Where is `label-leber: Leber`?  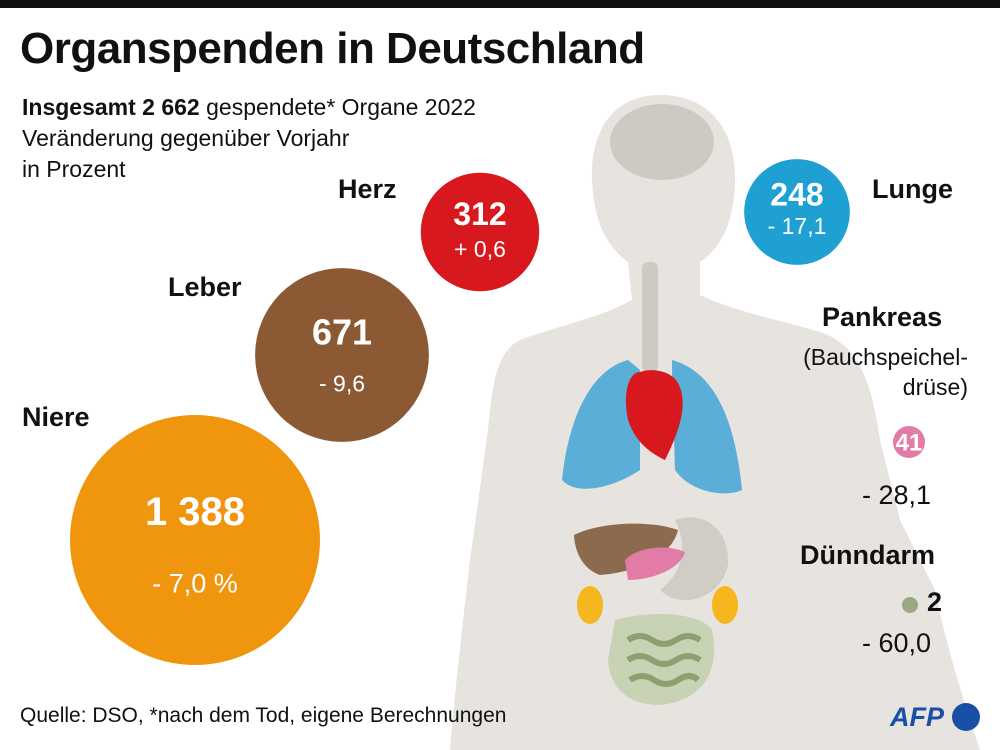 label-leber: Leber is located at coordinates (205, 287).